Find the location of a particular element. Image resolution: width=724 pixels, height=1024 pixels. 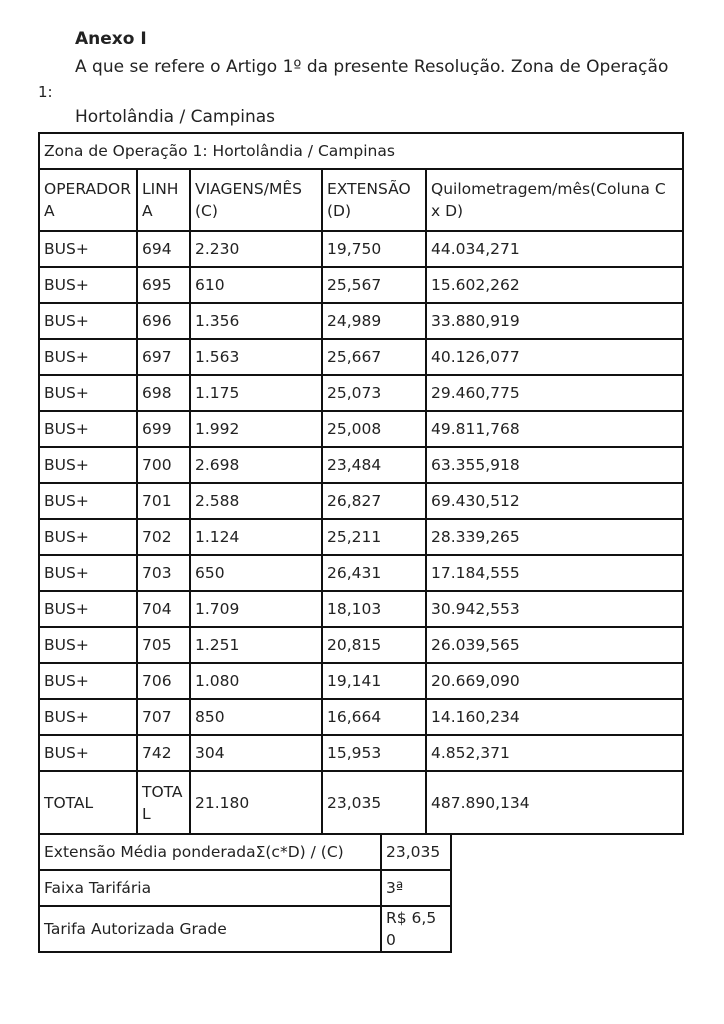

cell: 2.588 is located at coordinates (256, 501).